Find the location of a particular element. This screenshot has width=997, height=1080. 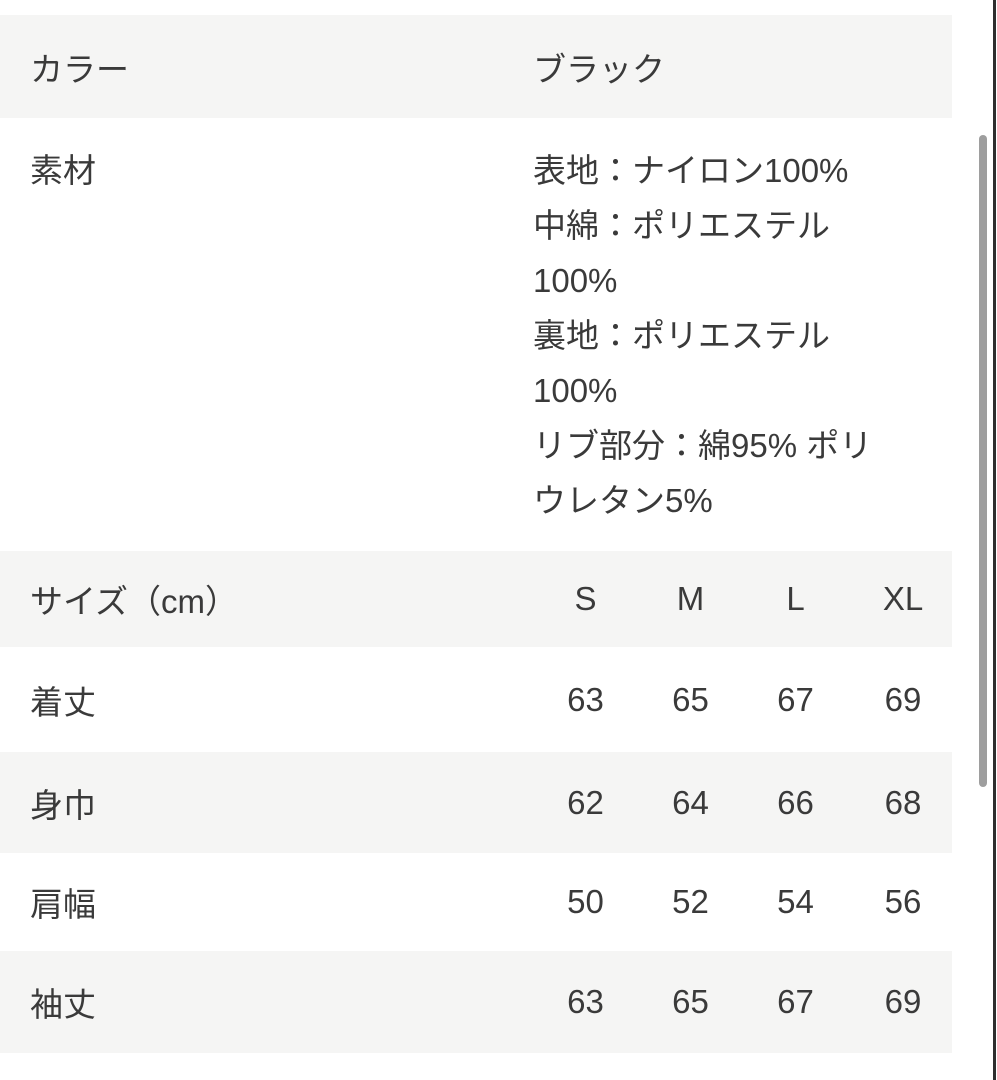

measure-value: 50 is located at coordinates (585, 901).